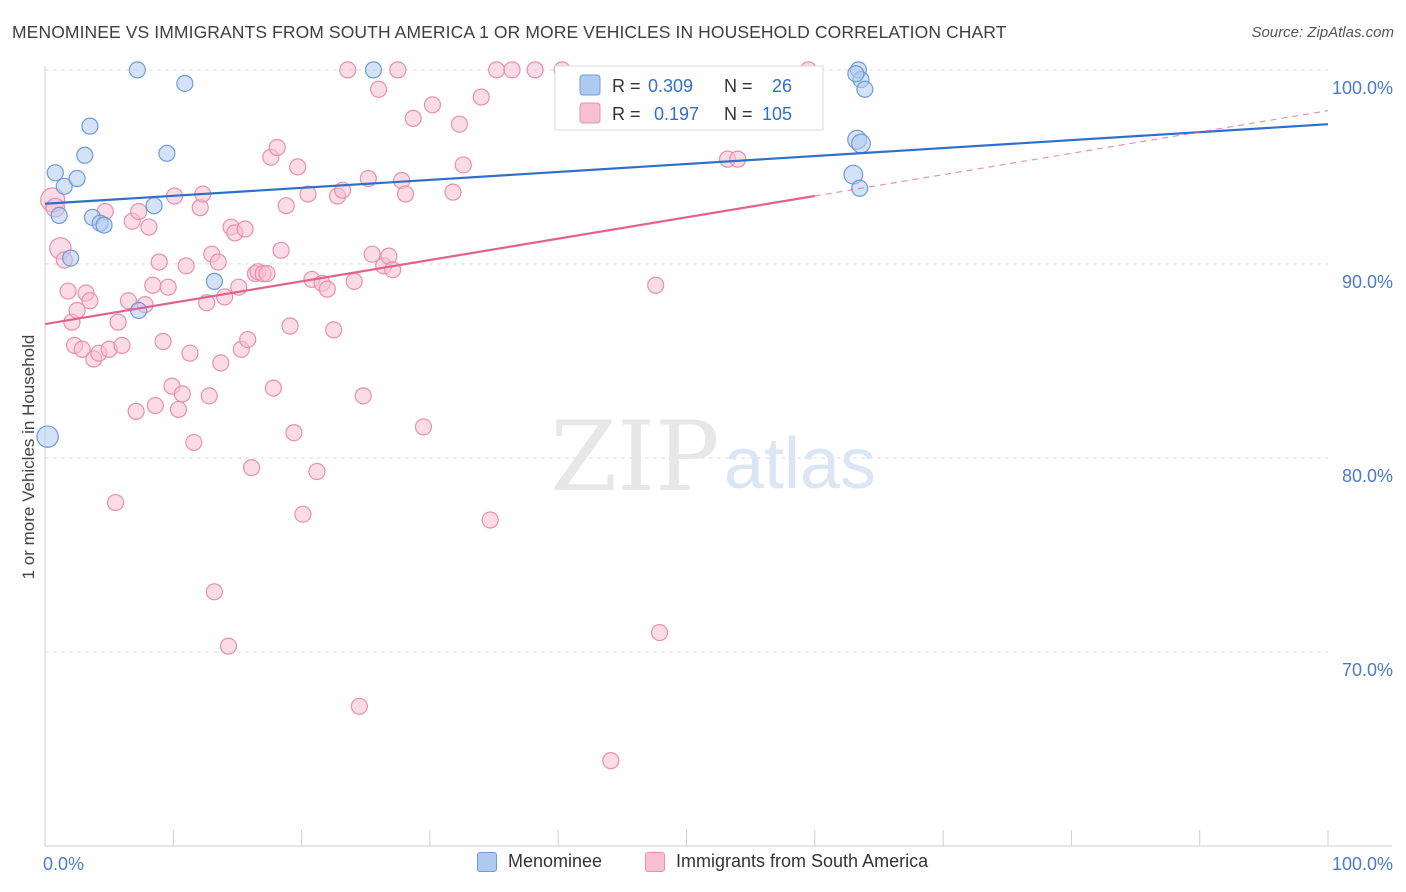 The height and width of the screenshot is (892, 1406). I want to click on legend-item-immigrants: Immigrants from South America, so click(786, 861).